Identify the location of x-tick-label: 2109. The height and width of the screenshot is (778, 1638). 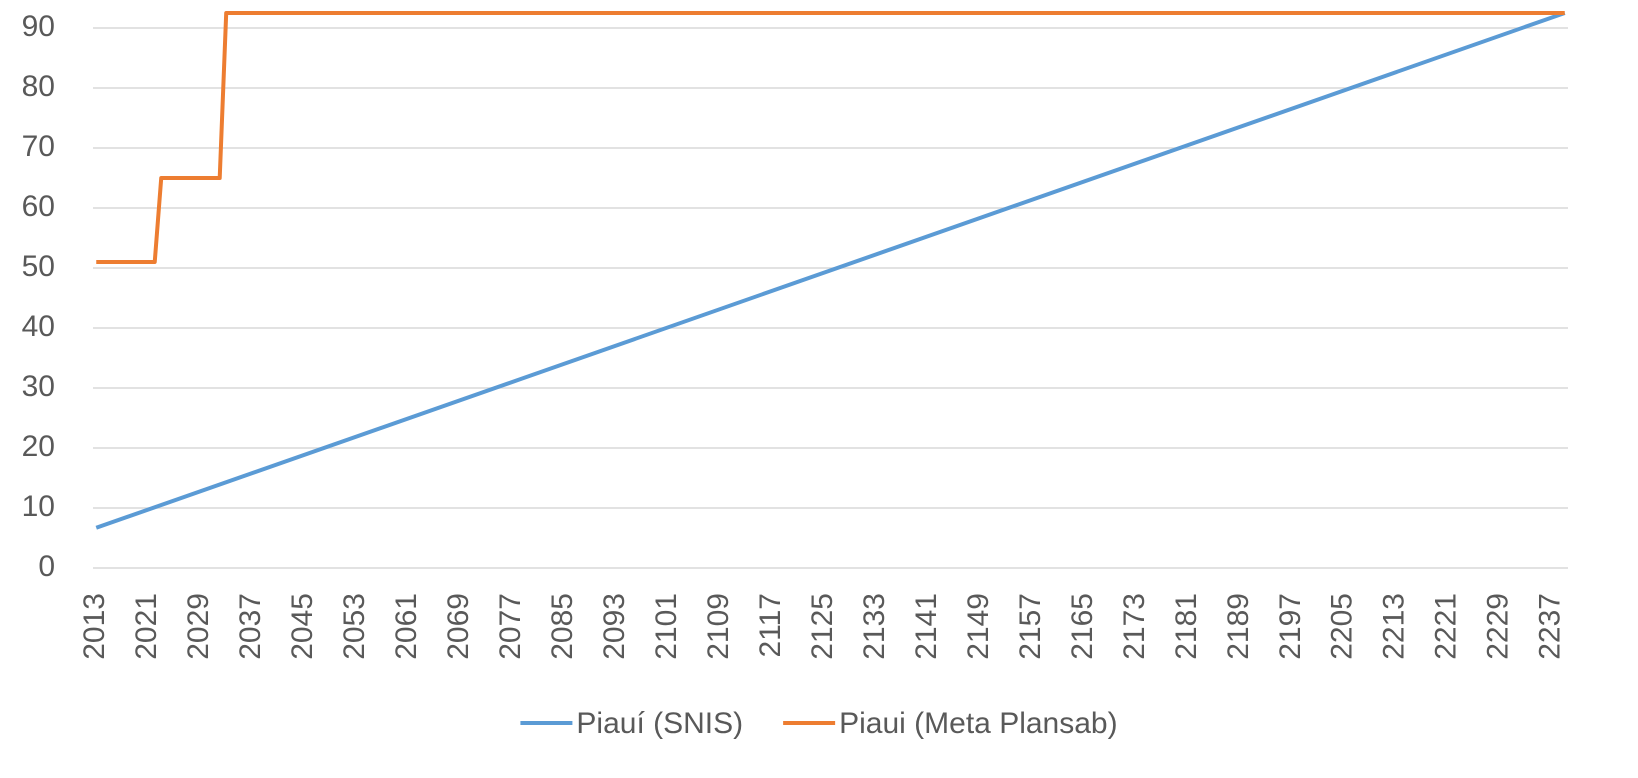
(718, 626).